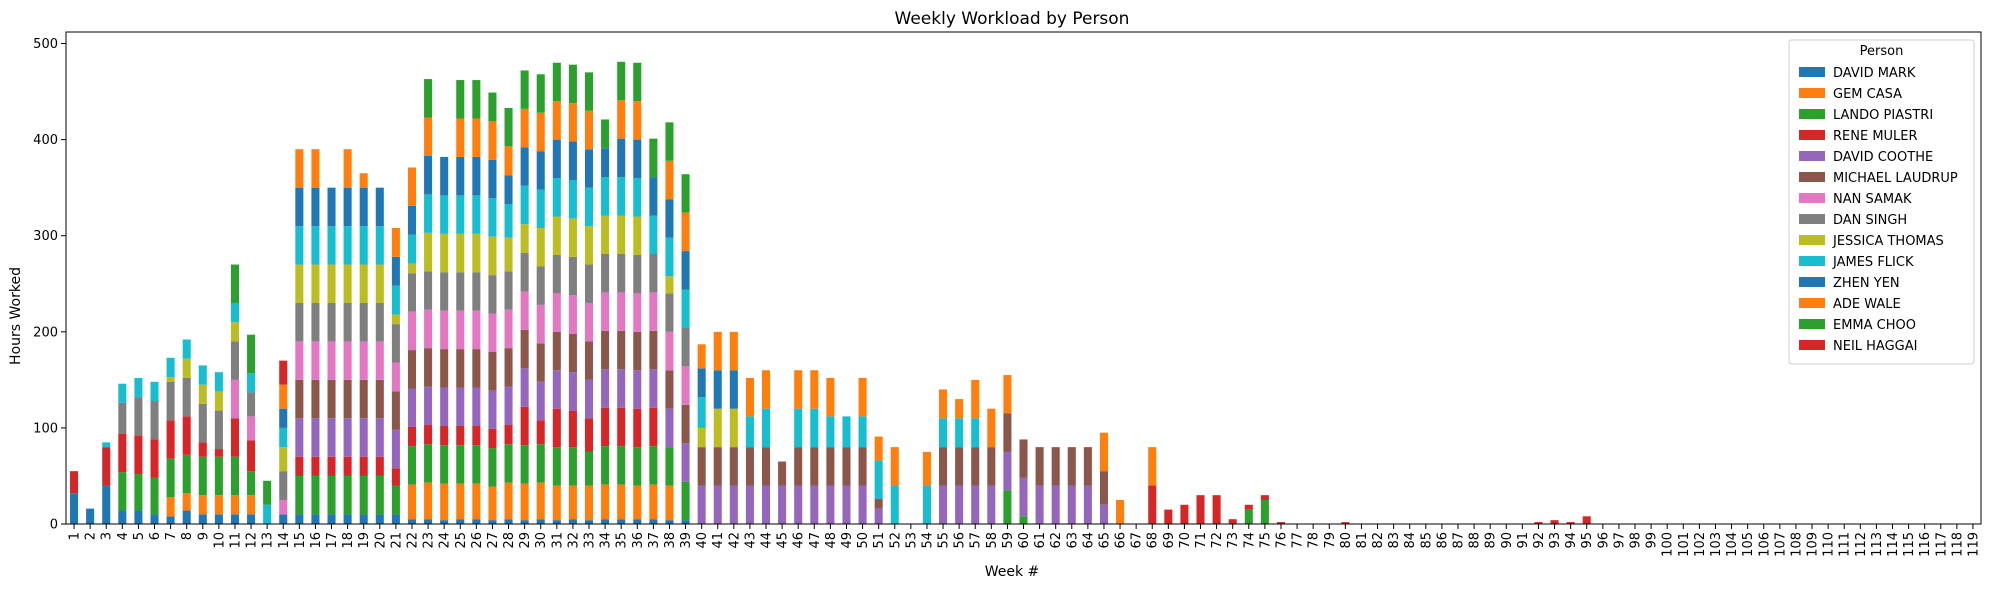  I want to click on x-tick-label: 43, so click(750, 540).